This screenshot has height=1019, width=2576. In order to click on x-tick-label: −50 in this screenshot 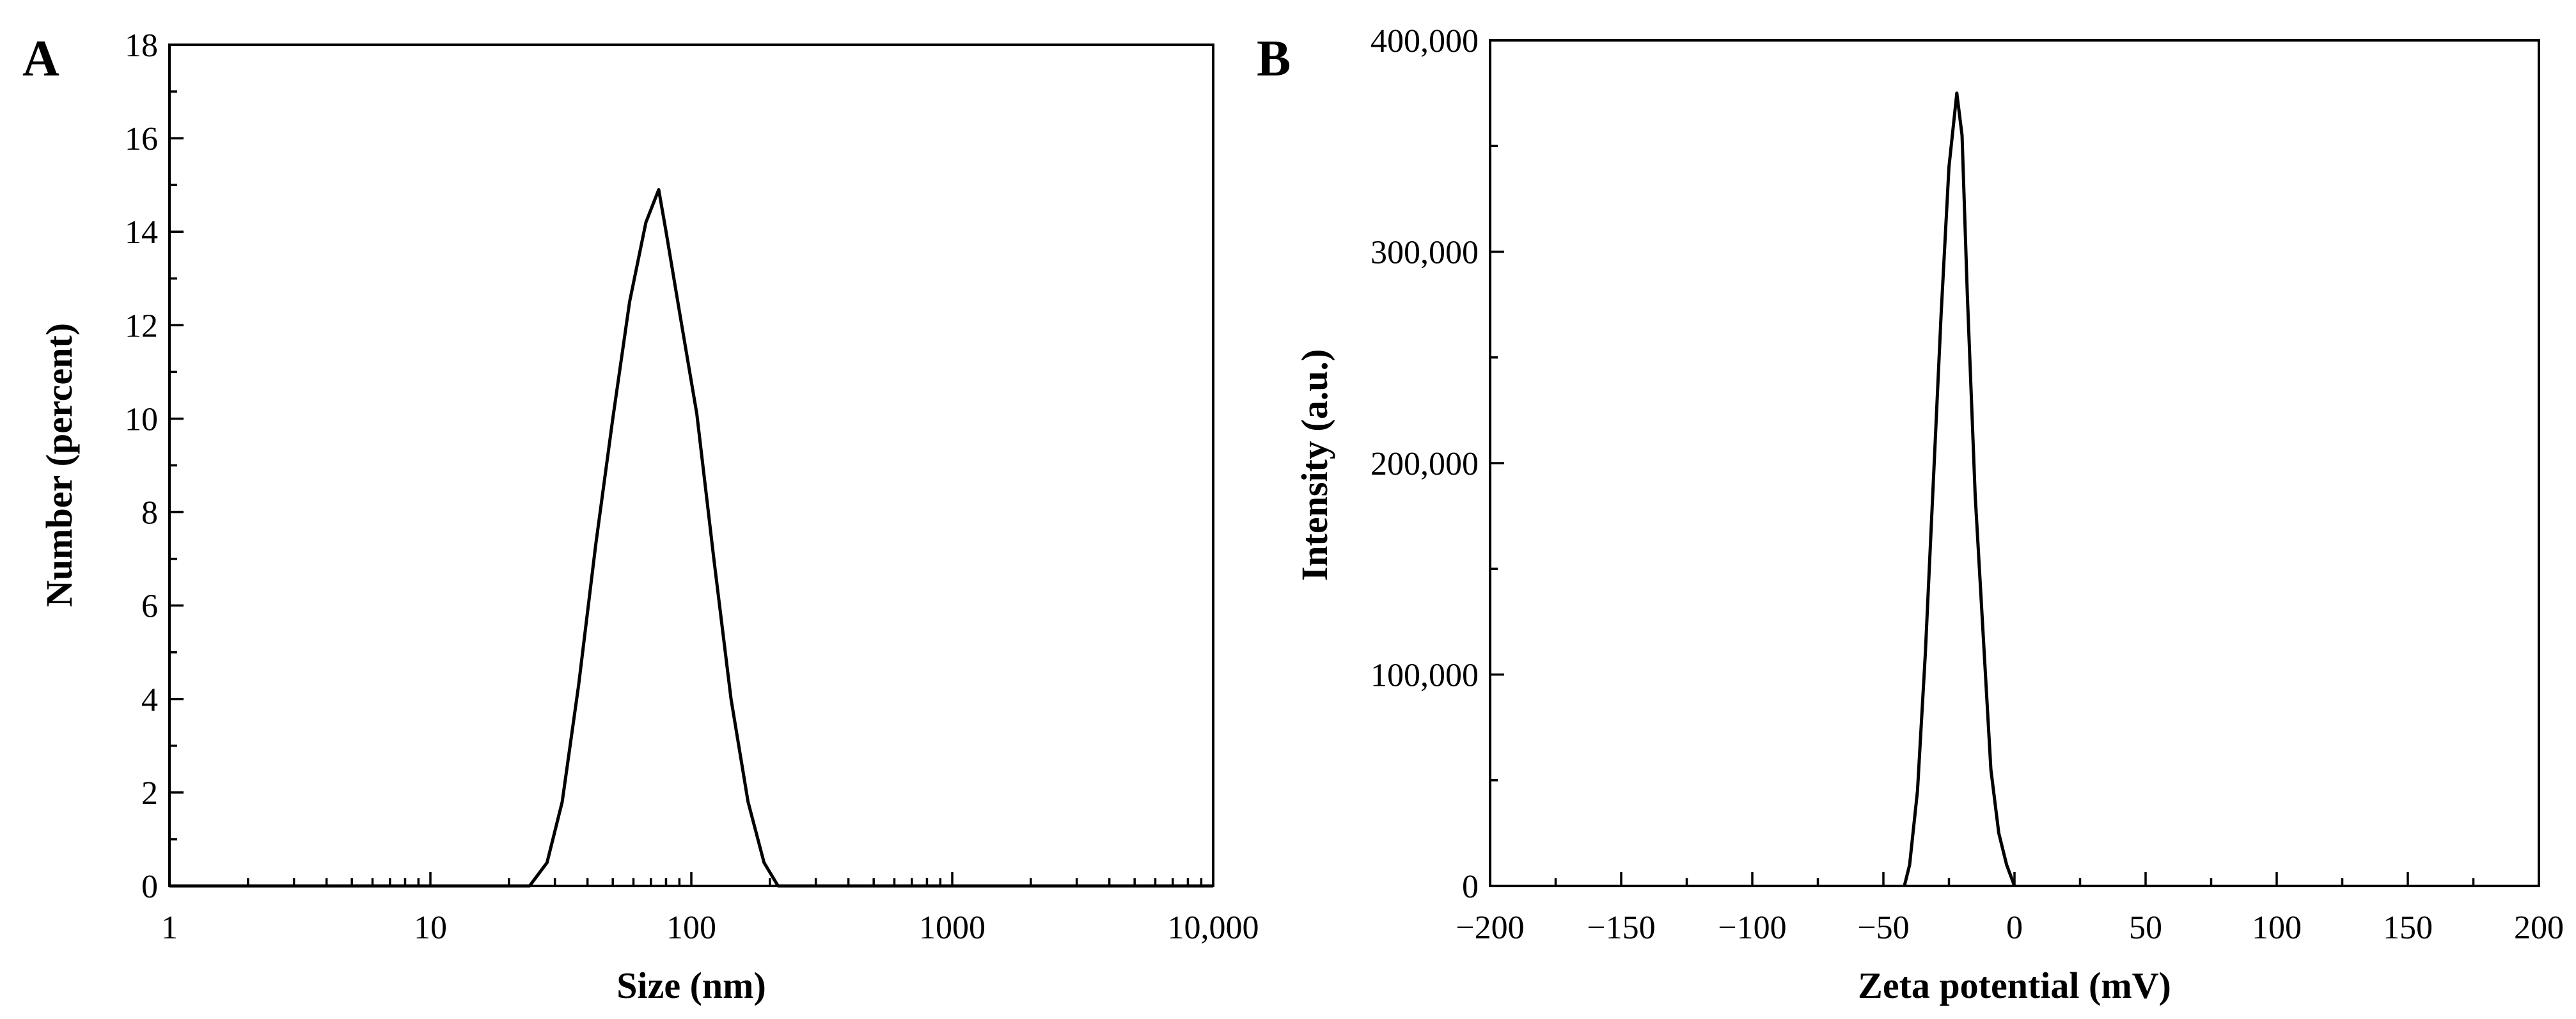, I will do `click(1883, 928)`.